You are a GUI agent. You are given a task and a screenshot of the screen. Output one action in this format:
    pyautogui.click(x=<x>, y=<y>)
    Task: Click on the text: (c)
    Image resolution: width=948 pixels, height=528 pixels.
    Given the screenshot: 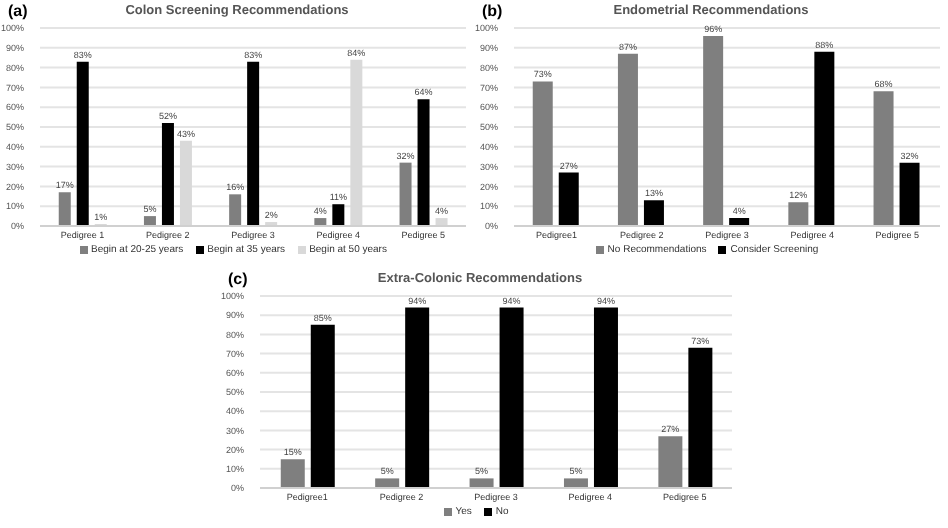 What is the action you would take?
    pyautogui.click(x=238, y=279)
    